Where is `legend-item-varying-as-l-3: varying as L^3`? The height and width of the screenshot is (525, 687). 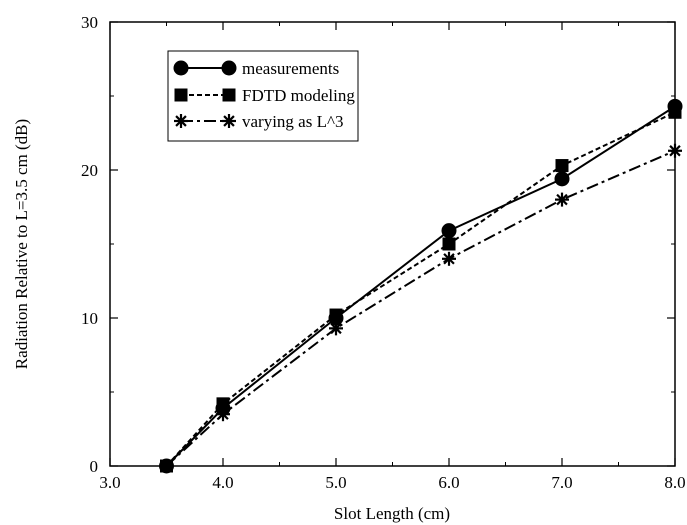 legend-item-varying-as-l-3: varying as L^3 is located at coordinates (258, 121).